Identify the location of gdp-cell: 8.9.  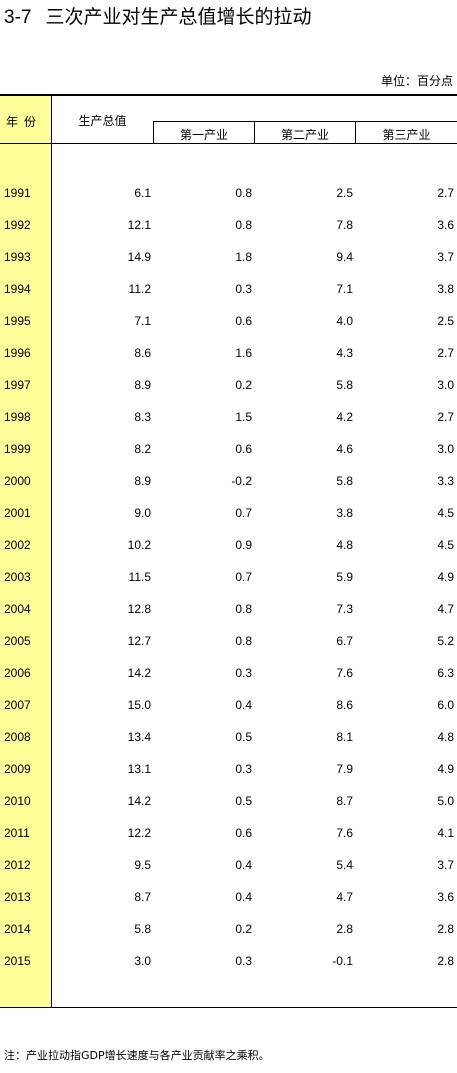
(142, 481).